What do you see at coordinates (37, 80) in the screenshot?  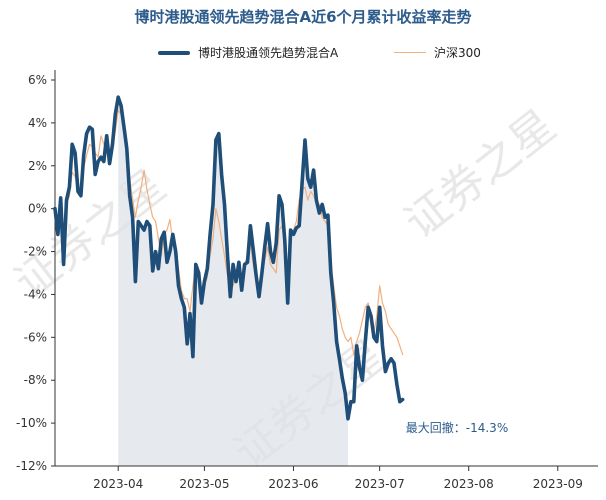 I see `y-tick-label: 6%` at bounding box center [37, 80].